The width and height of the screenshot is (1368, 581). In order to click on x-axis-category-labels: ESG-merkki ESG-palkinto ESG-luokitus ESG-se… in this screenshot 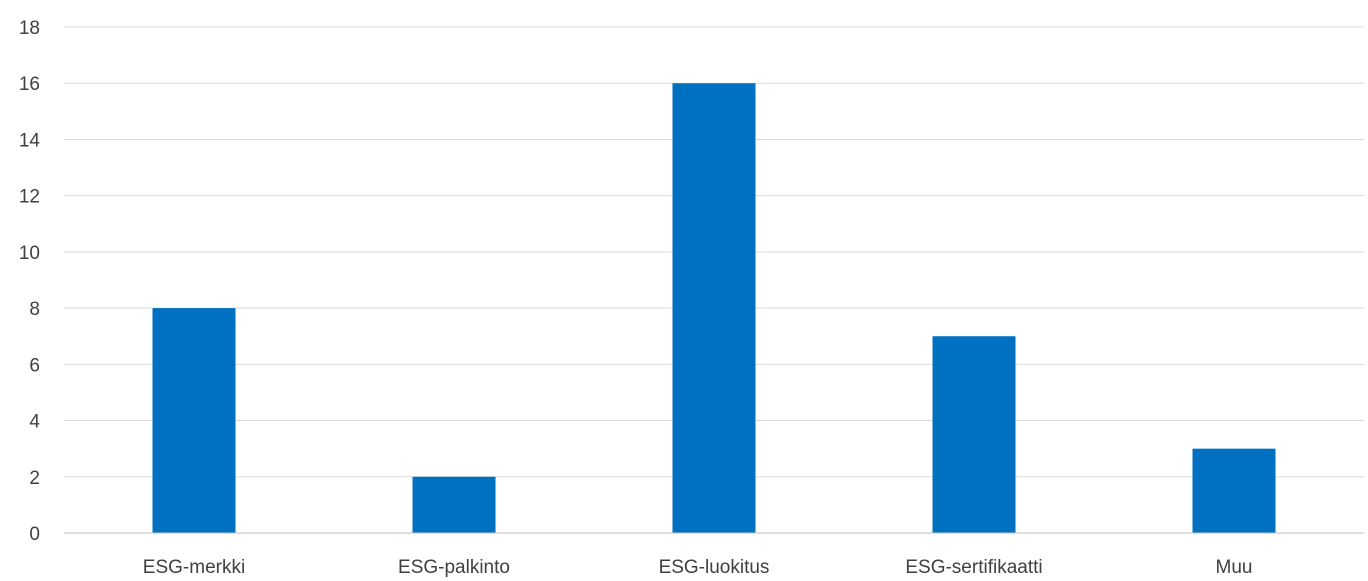, I will do `click(698, 567)`.